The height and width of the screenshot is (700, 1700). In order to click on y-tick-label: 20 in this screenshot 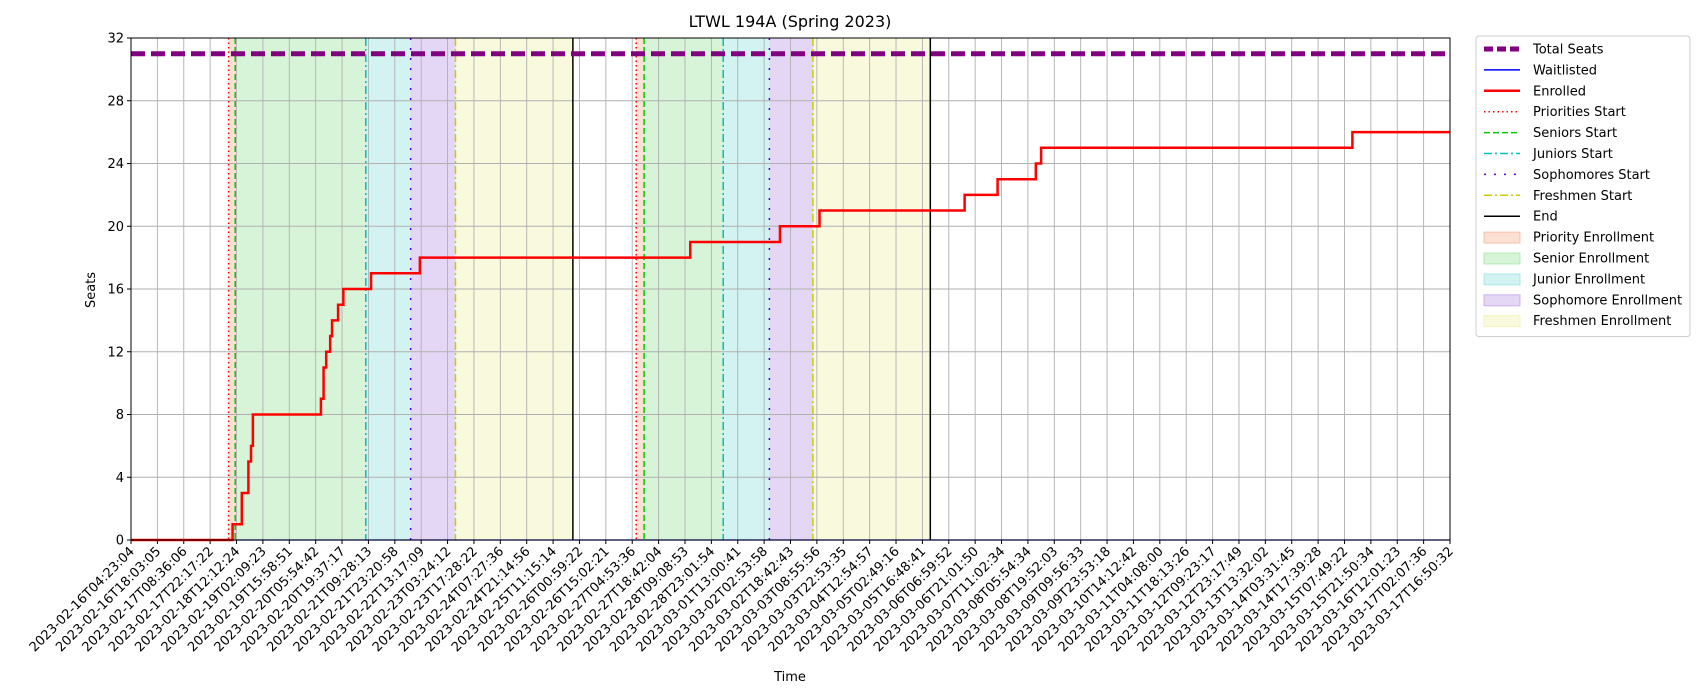, I will do `click(115, 227)`.